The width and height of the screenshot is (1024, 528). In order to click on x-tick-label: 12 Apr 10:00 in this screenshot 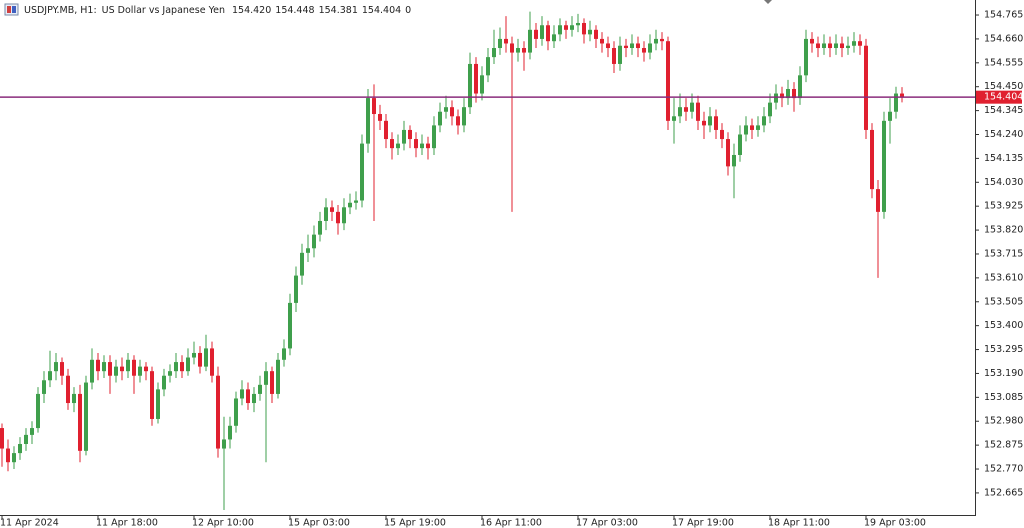, I will do `click(223, 523)`.